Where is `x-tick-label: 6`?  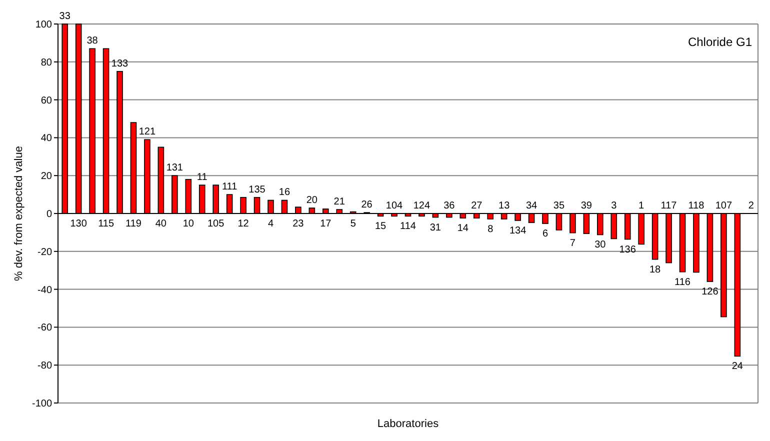 x-tick-label: 6 is located at coordinates (545, 234).